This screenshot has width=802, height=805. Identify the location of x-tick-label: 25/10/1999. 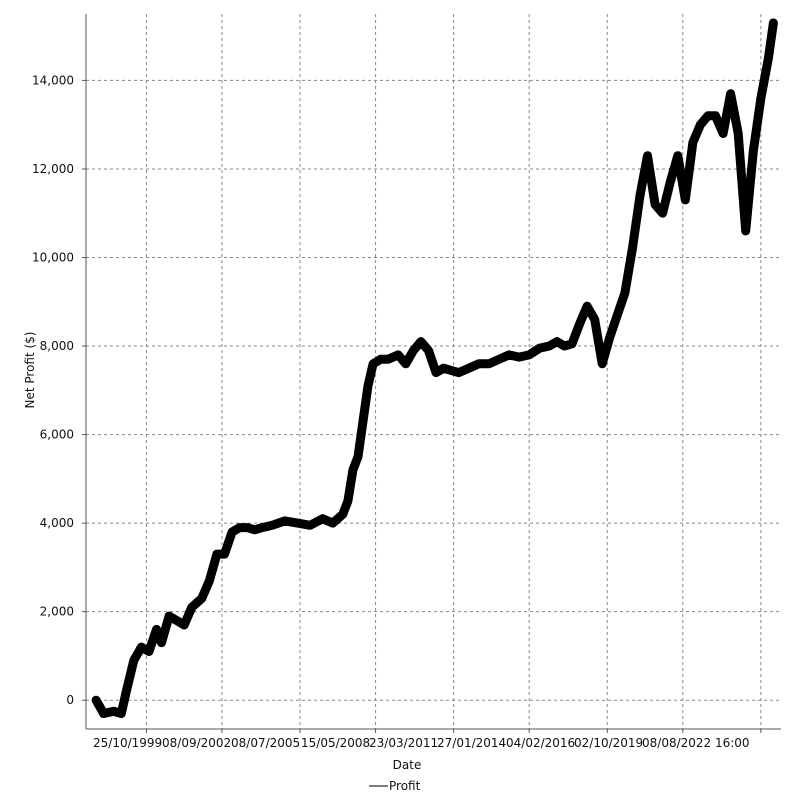
(127, 743).